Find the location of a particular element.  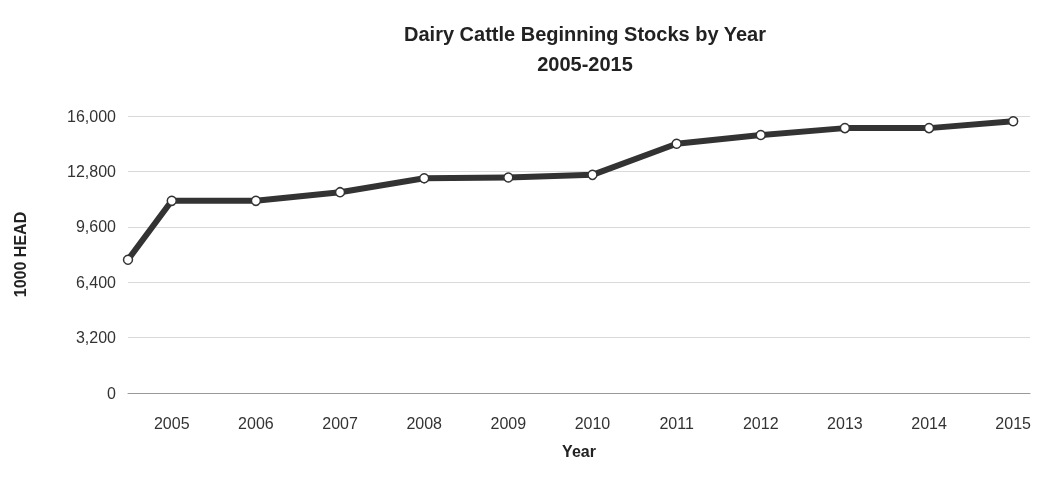

chart-title: Dairy Cattle Beginning Stocks by Year 2005-2015 is located at coordinates (585, 49).